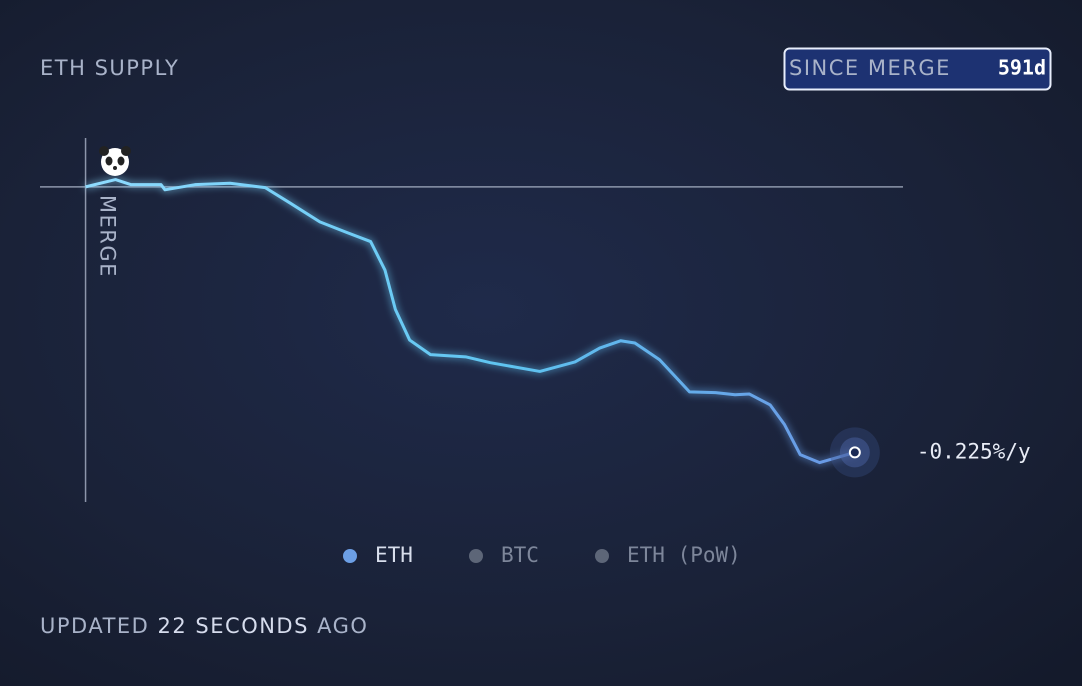 Image resolution: width=1082 pixels, height=686 pixels. I want to click on end-point, so click(854, 452).